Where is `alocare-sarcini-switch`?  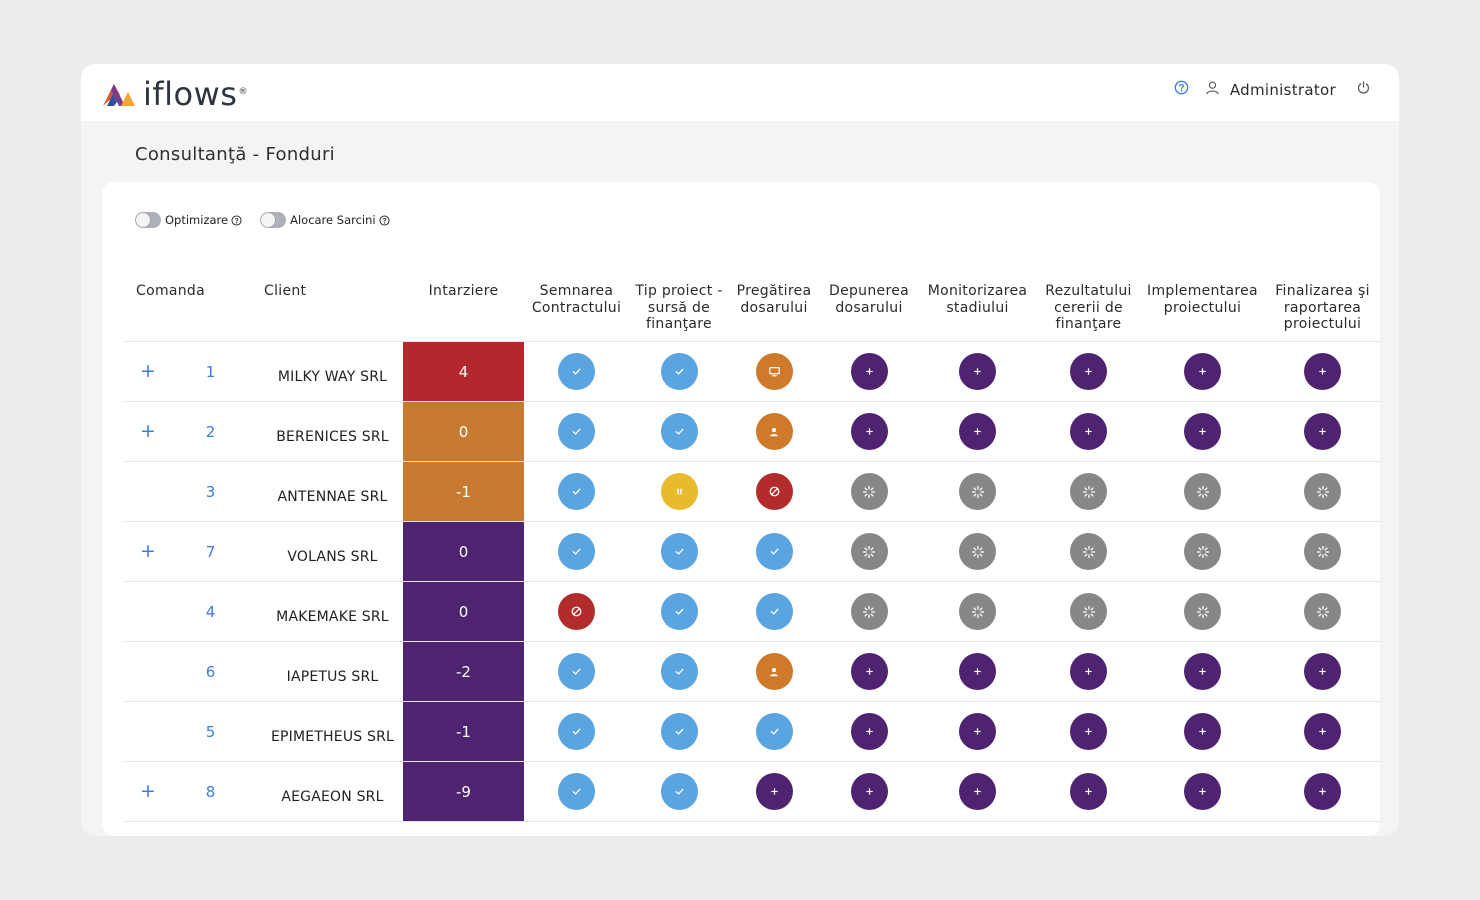 alocare-sarcini-switch is located at coordinates (273, 220).